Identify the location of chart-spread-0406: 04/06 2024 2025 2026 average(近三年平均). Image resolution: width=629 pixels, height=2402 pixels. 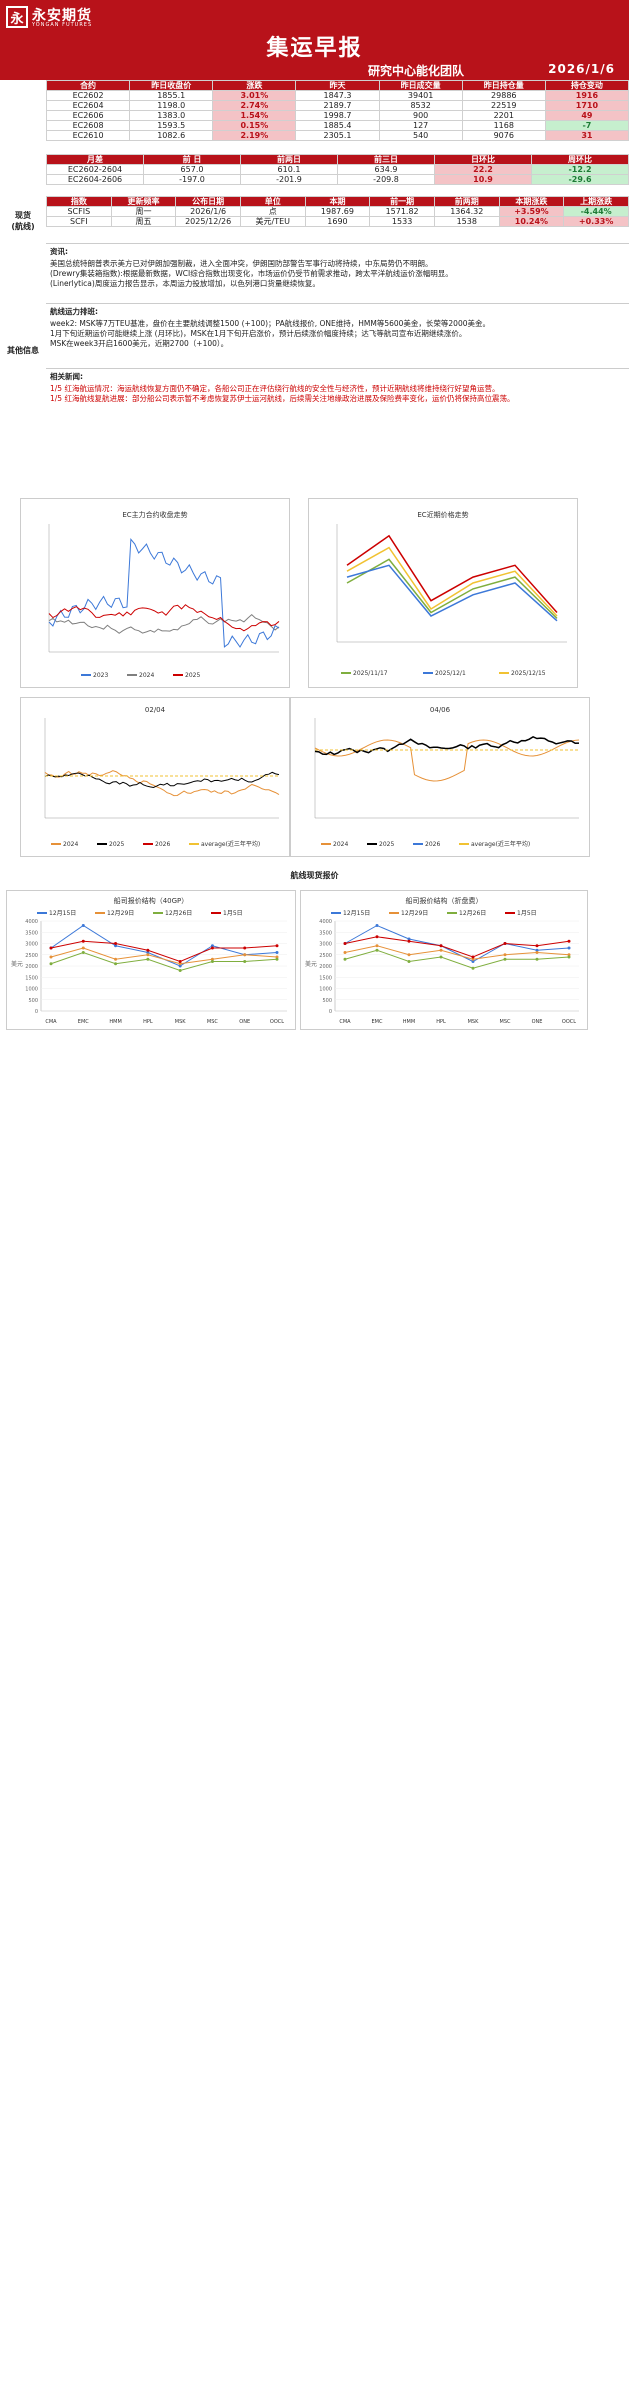
(440, 777).